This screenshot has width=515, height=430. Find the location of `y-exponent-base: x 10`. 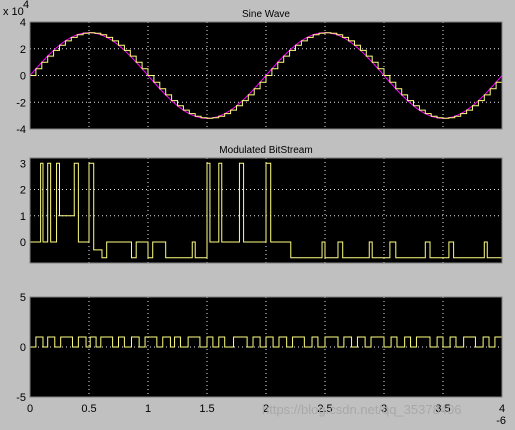

y-exponent-base: x 10 is located at coordinates (13, 12).